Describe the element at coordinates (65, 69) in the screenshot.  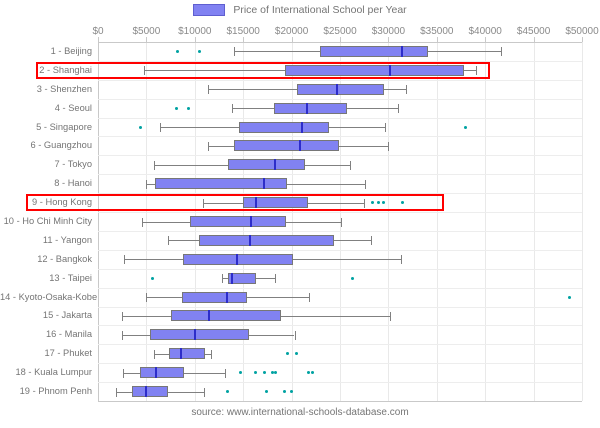
I see `category-label: 2 - Shanghai` at that location.